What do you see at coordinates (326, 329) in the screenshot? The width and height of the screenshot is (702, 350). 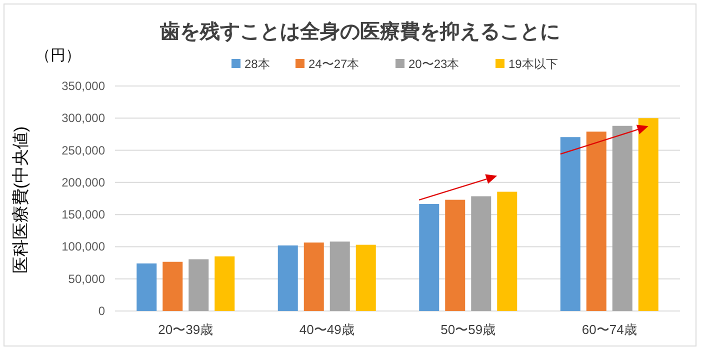 I see `x-tick-label: 40〜49歳` at bounding box center [326, 329].